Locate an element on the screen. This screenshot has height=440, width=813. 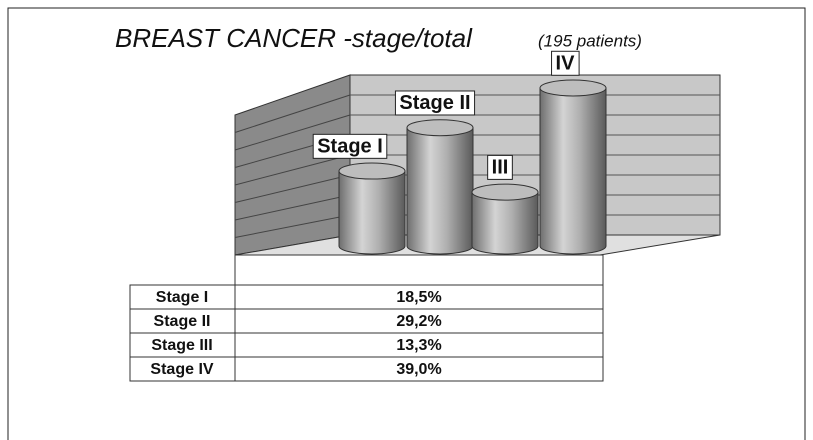
chart-subtitle: (195 patients) is located at coordinates (590, 40).